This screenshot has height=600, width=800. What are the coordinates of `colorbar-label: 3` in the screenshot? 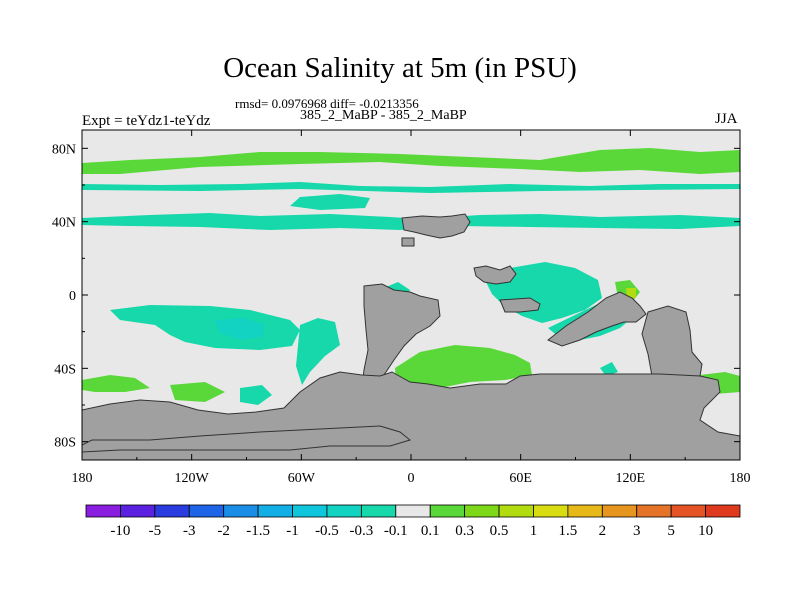 It's located at (637, 531).